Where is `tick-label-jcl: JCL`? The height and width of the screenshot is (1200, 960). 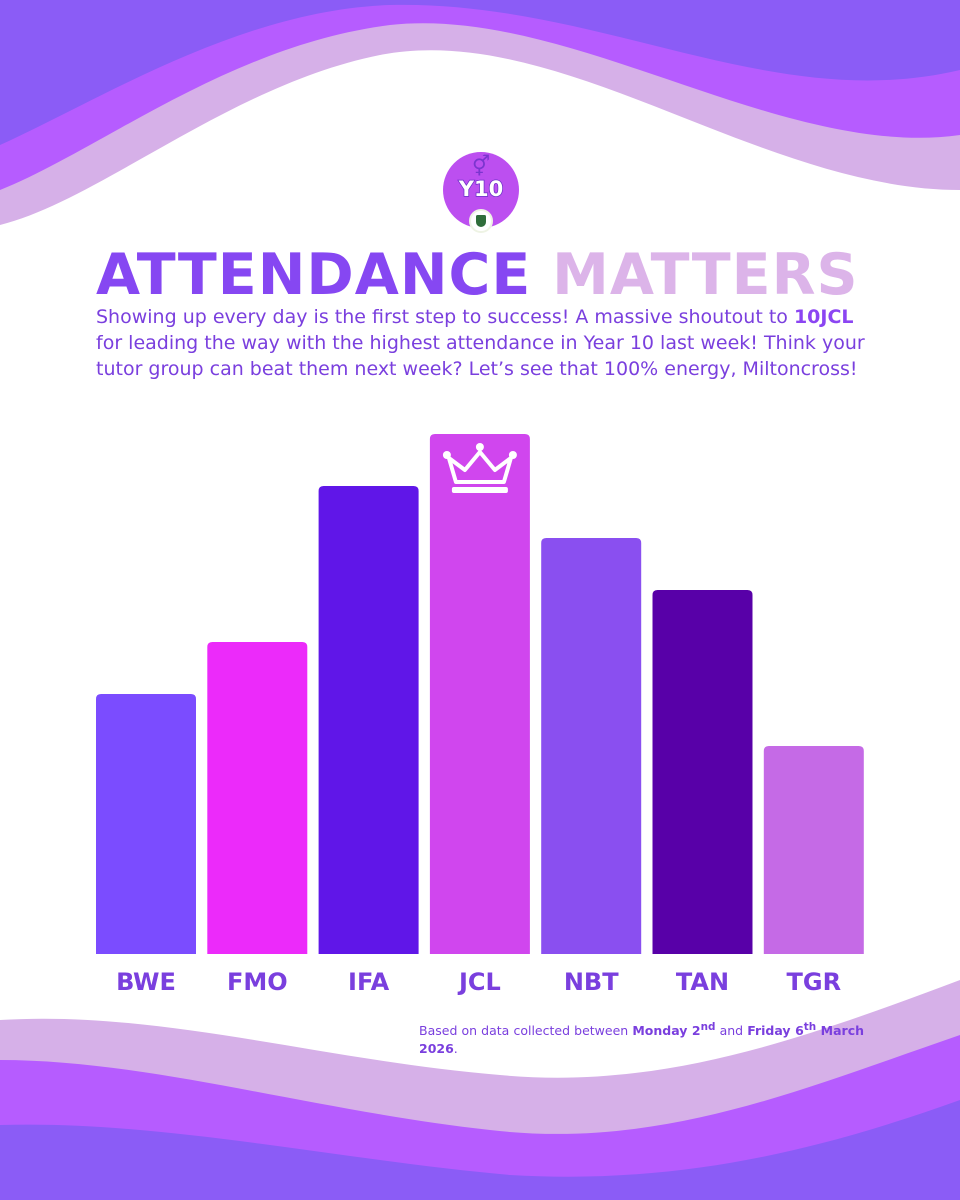
tick-label-jcl: JCL is located at coordinates (479, 982).